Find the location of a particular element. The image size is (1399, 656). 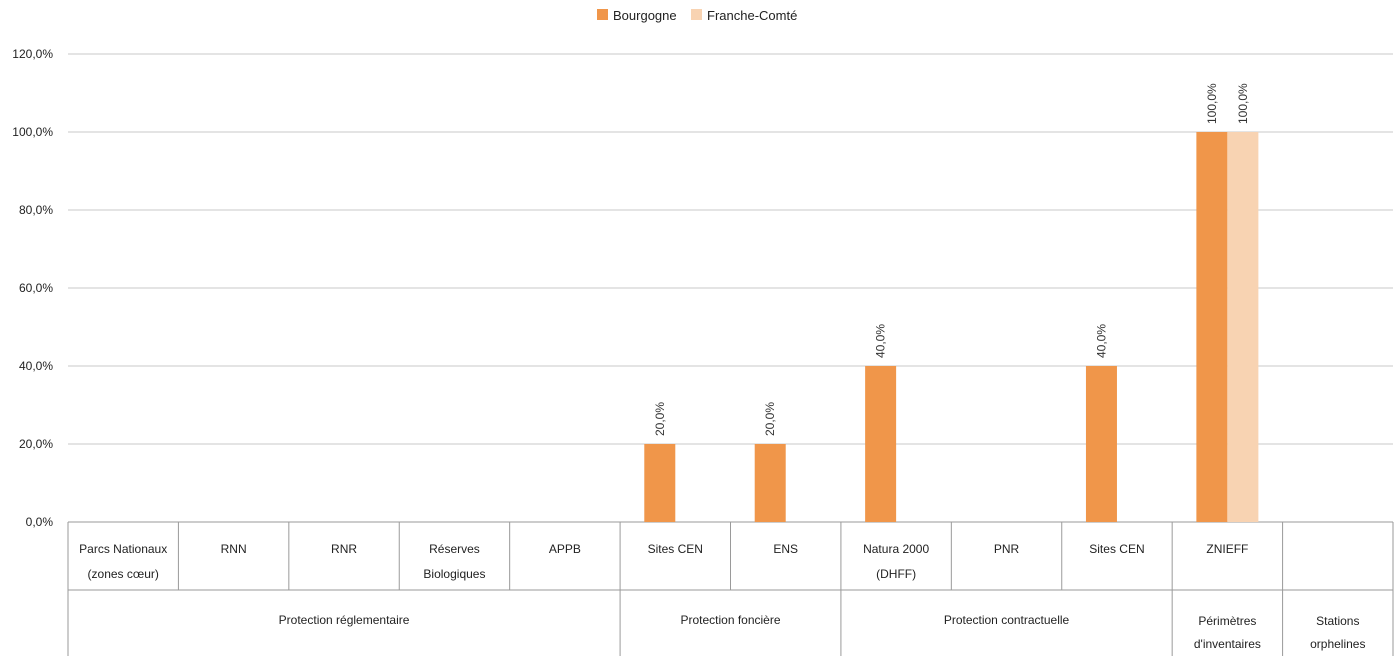

group-label: Protection contractuelle is located at coordinates (1007, 620).